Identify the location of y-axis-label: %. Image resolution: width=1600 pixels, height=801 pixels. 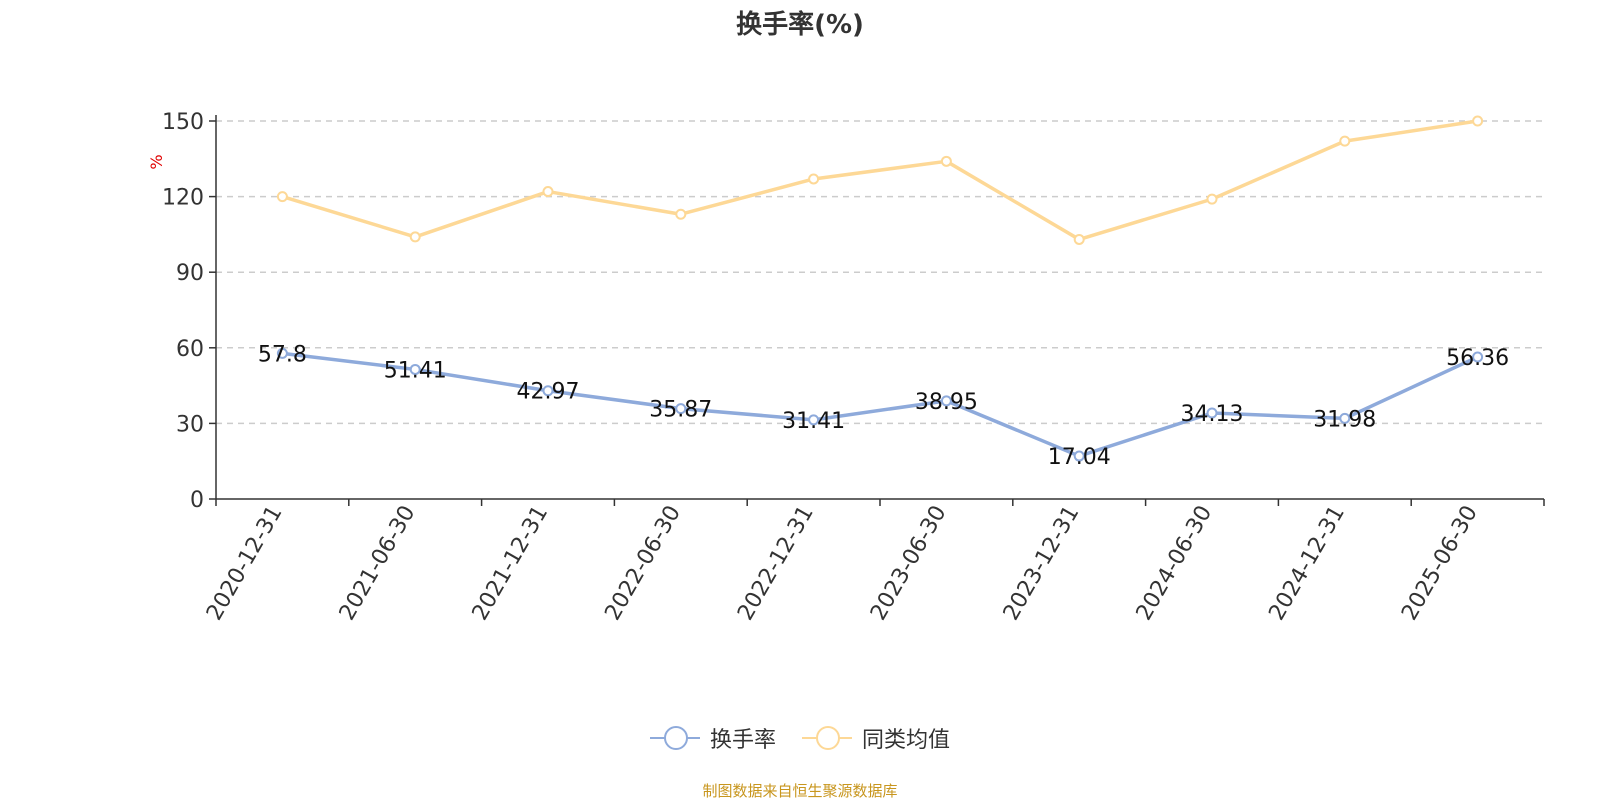
(156, 161).